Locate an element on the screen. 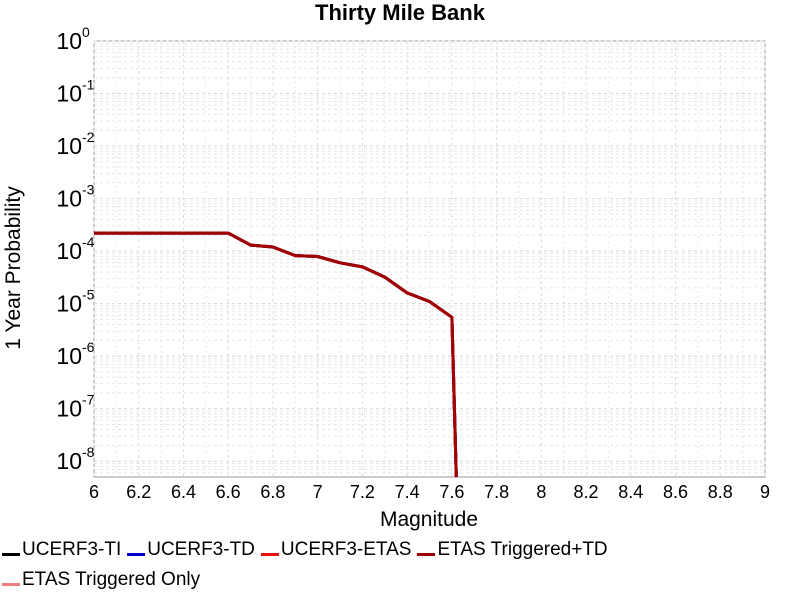 This screenshot has height=600, width=800. x-tick-label: 8.8 is located at coordinates (720, 492).